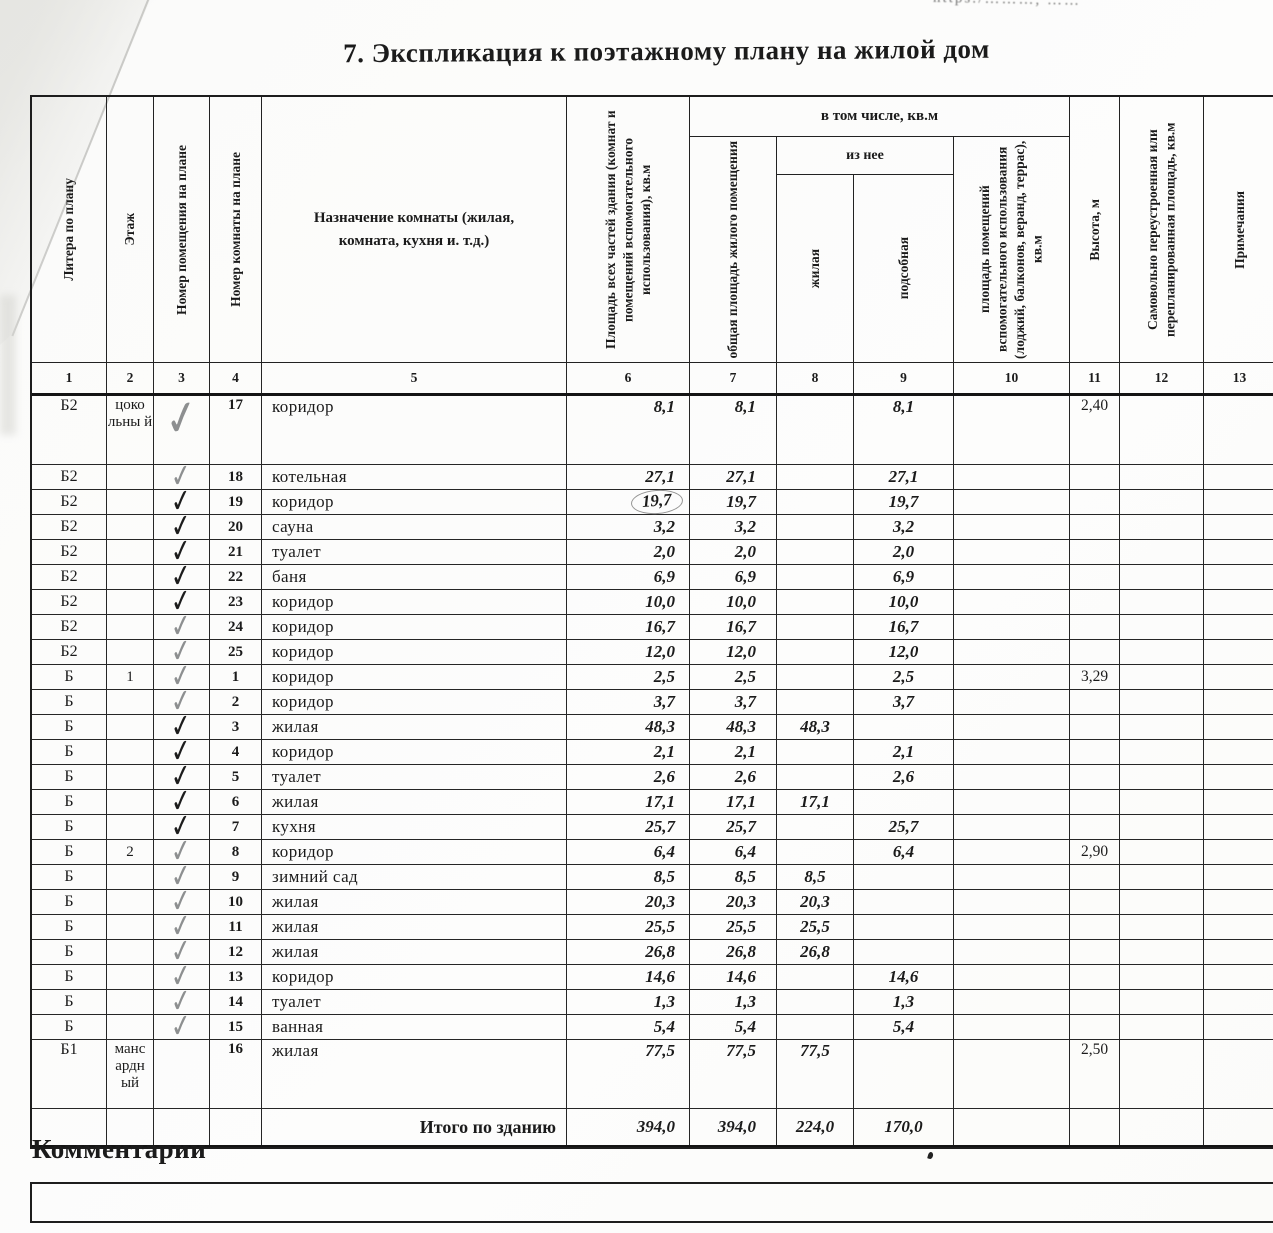 The image size is (1273, 1233). Describe the element at coordinates (904, 527) in the screenshot. I see `cell-auxiliary-area: 3,2` at that location.